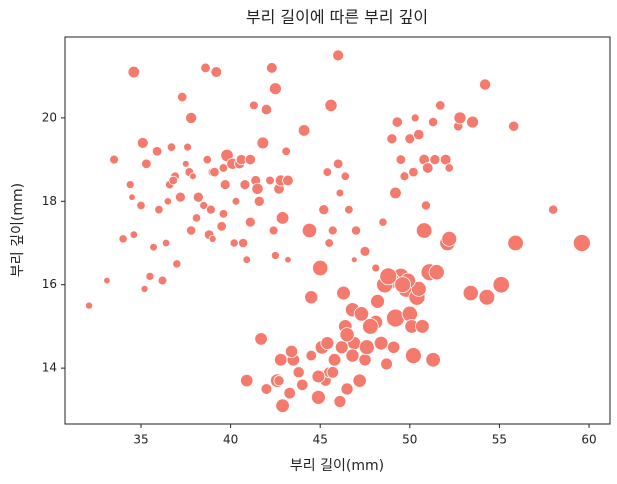  Describe the element at coordinates (588, 440) in the screenshot. I see `x-tick-label: 60` at that location.